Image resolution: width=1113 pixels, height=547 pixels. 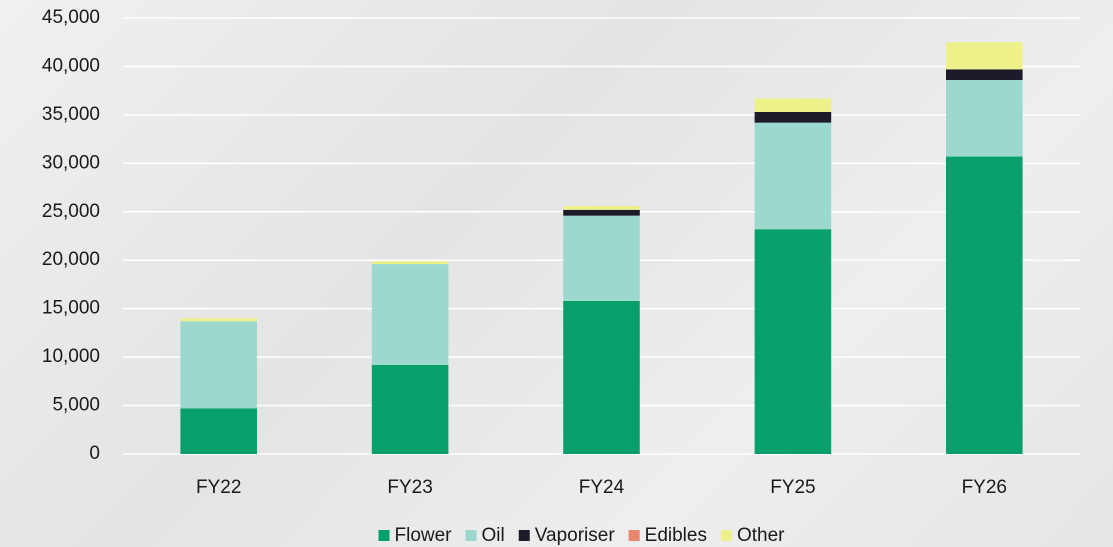 What do you see at coordinates (575, 535) in the screenshot?
I see `legend-label: Vaporiser` at bounding box center [575, 535].